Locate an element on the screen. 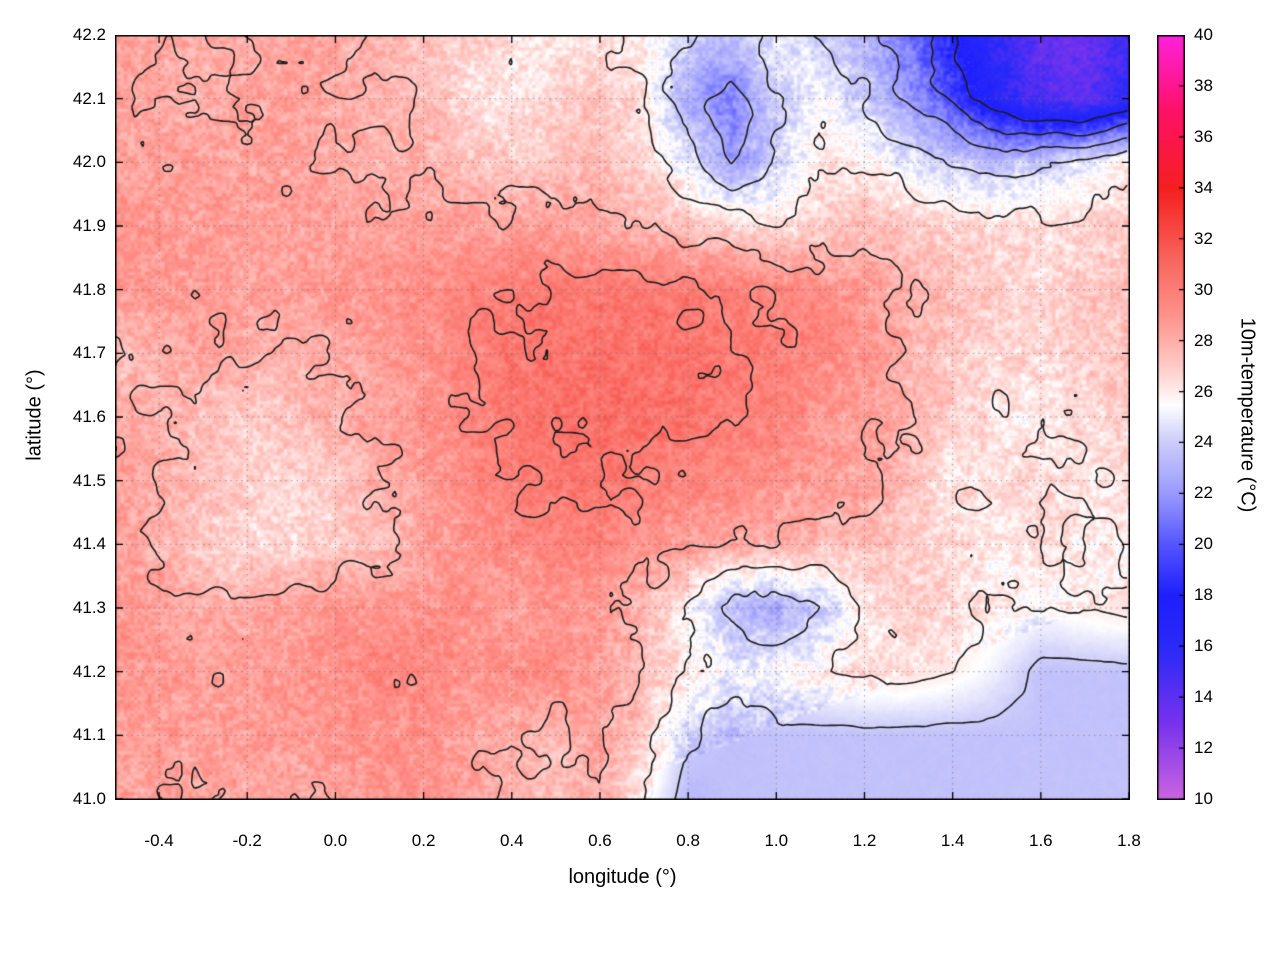  y-tick-label: 41.3 is located at coordinates (89, 607).